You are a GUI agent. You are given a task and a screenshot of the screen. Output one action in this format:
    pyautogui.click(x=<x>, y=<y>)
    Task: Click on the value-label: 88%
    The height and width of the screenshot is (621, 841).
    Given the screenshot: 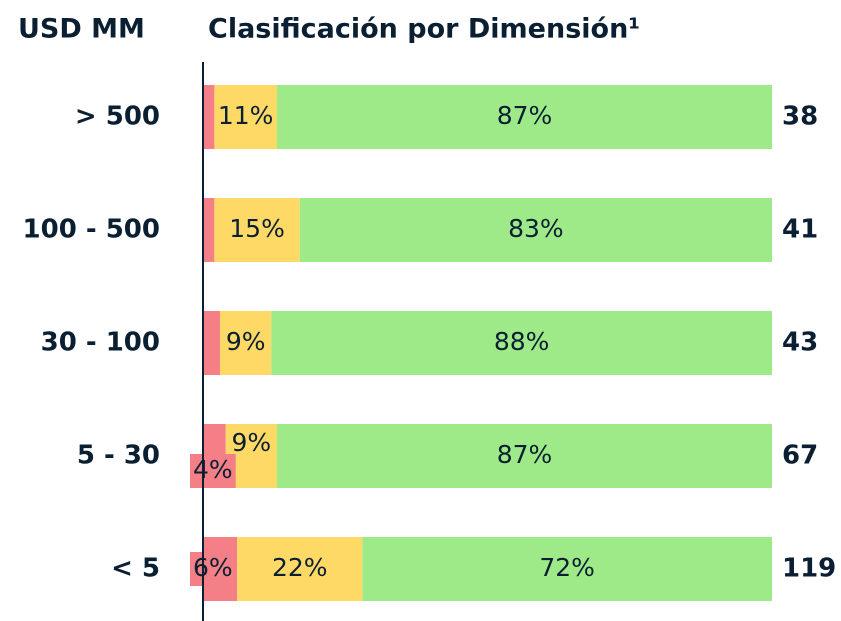 What is the action you would take?
    pyautogui.click(x=522, y=341)
    